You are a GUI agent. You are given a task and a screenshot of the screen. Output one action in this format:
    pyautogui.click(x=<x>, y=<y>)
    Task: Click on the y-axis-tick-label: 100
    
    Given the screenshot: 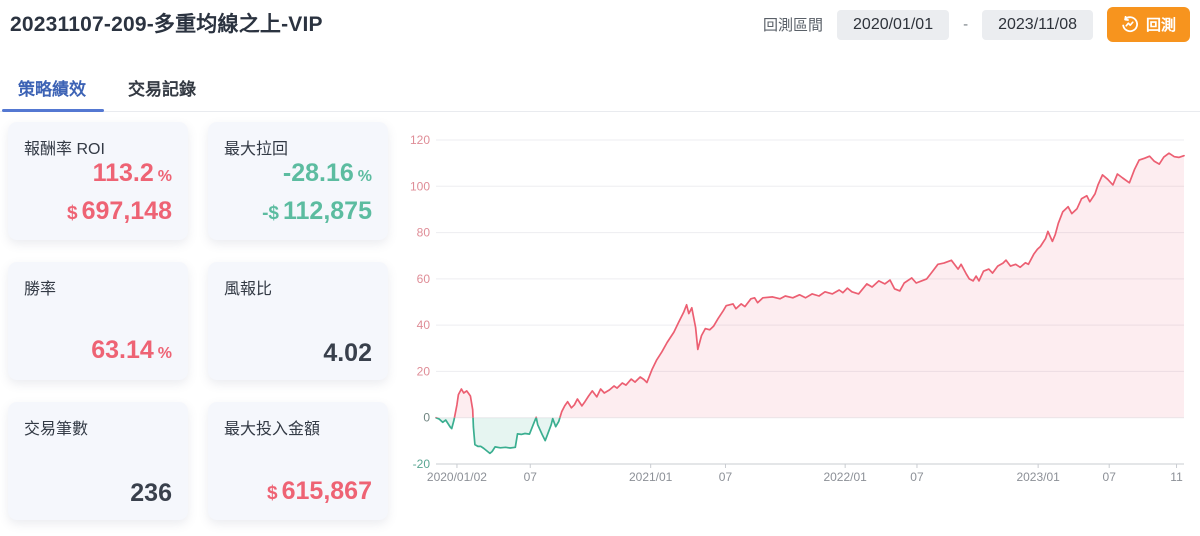 What is the action you would take?
    pyautogui.click(x=420, y=186)
    